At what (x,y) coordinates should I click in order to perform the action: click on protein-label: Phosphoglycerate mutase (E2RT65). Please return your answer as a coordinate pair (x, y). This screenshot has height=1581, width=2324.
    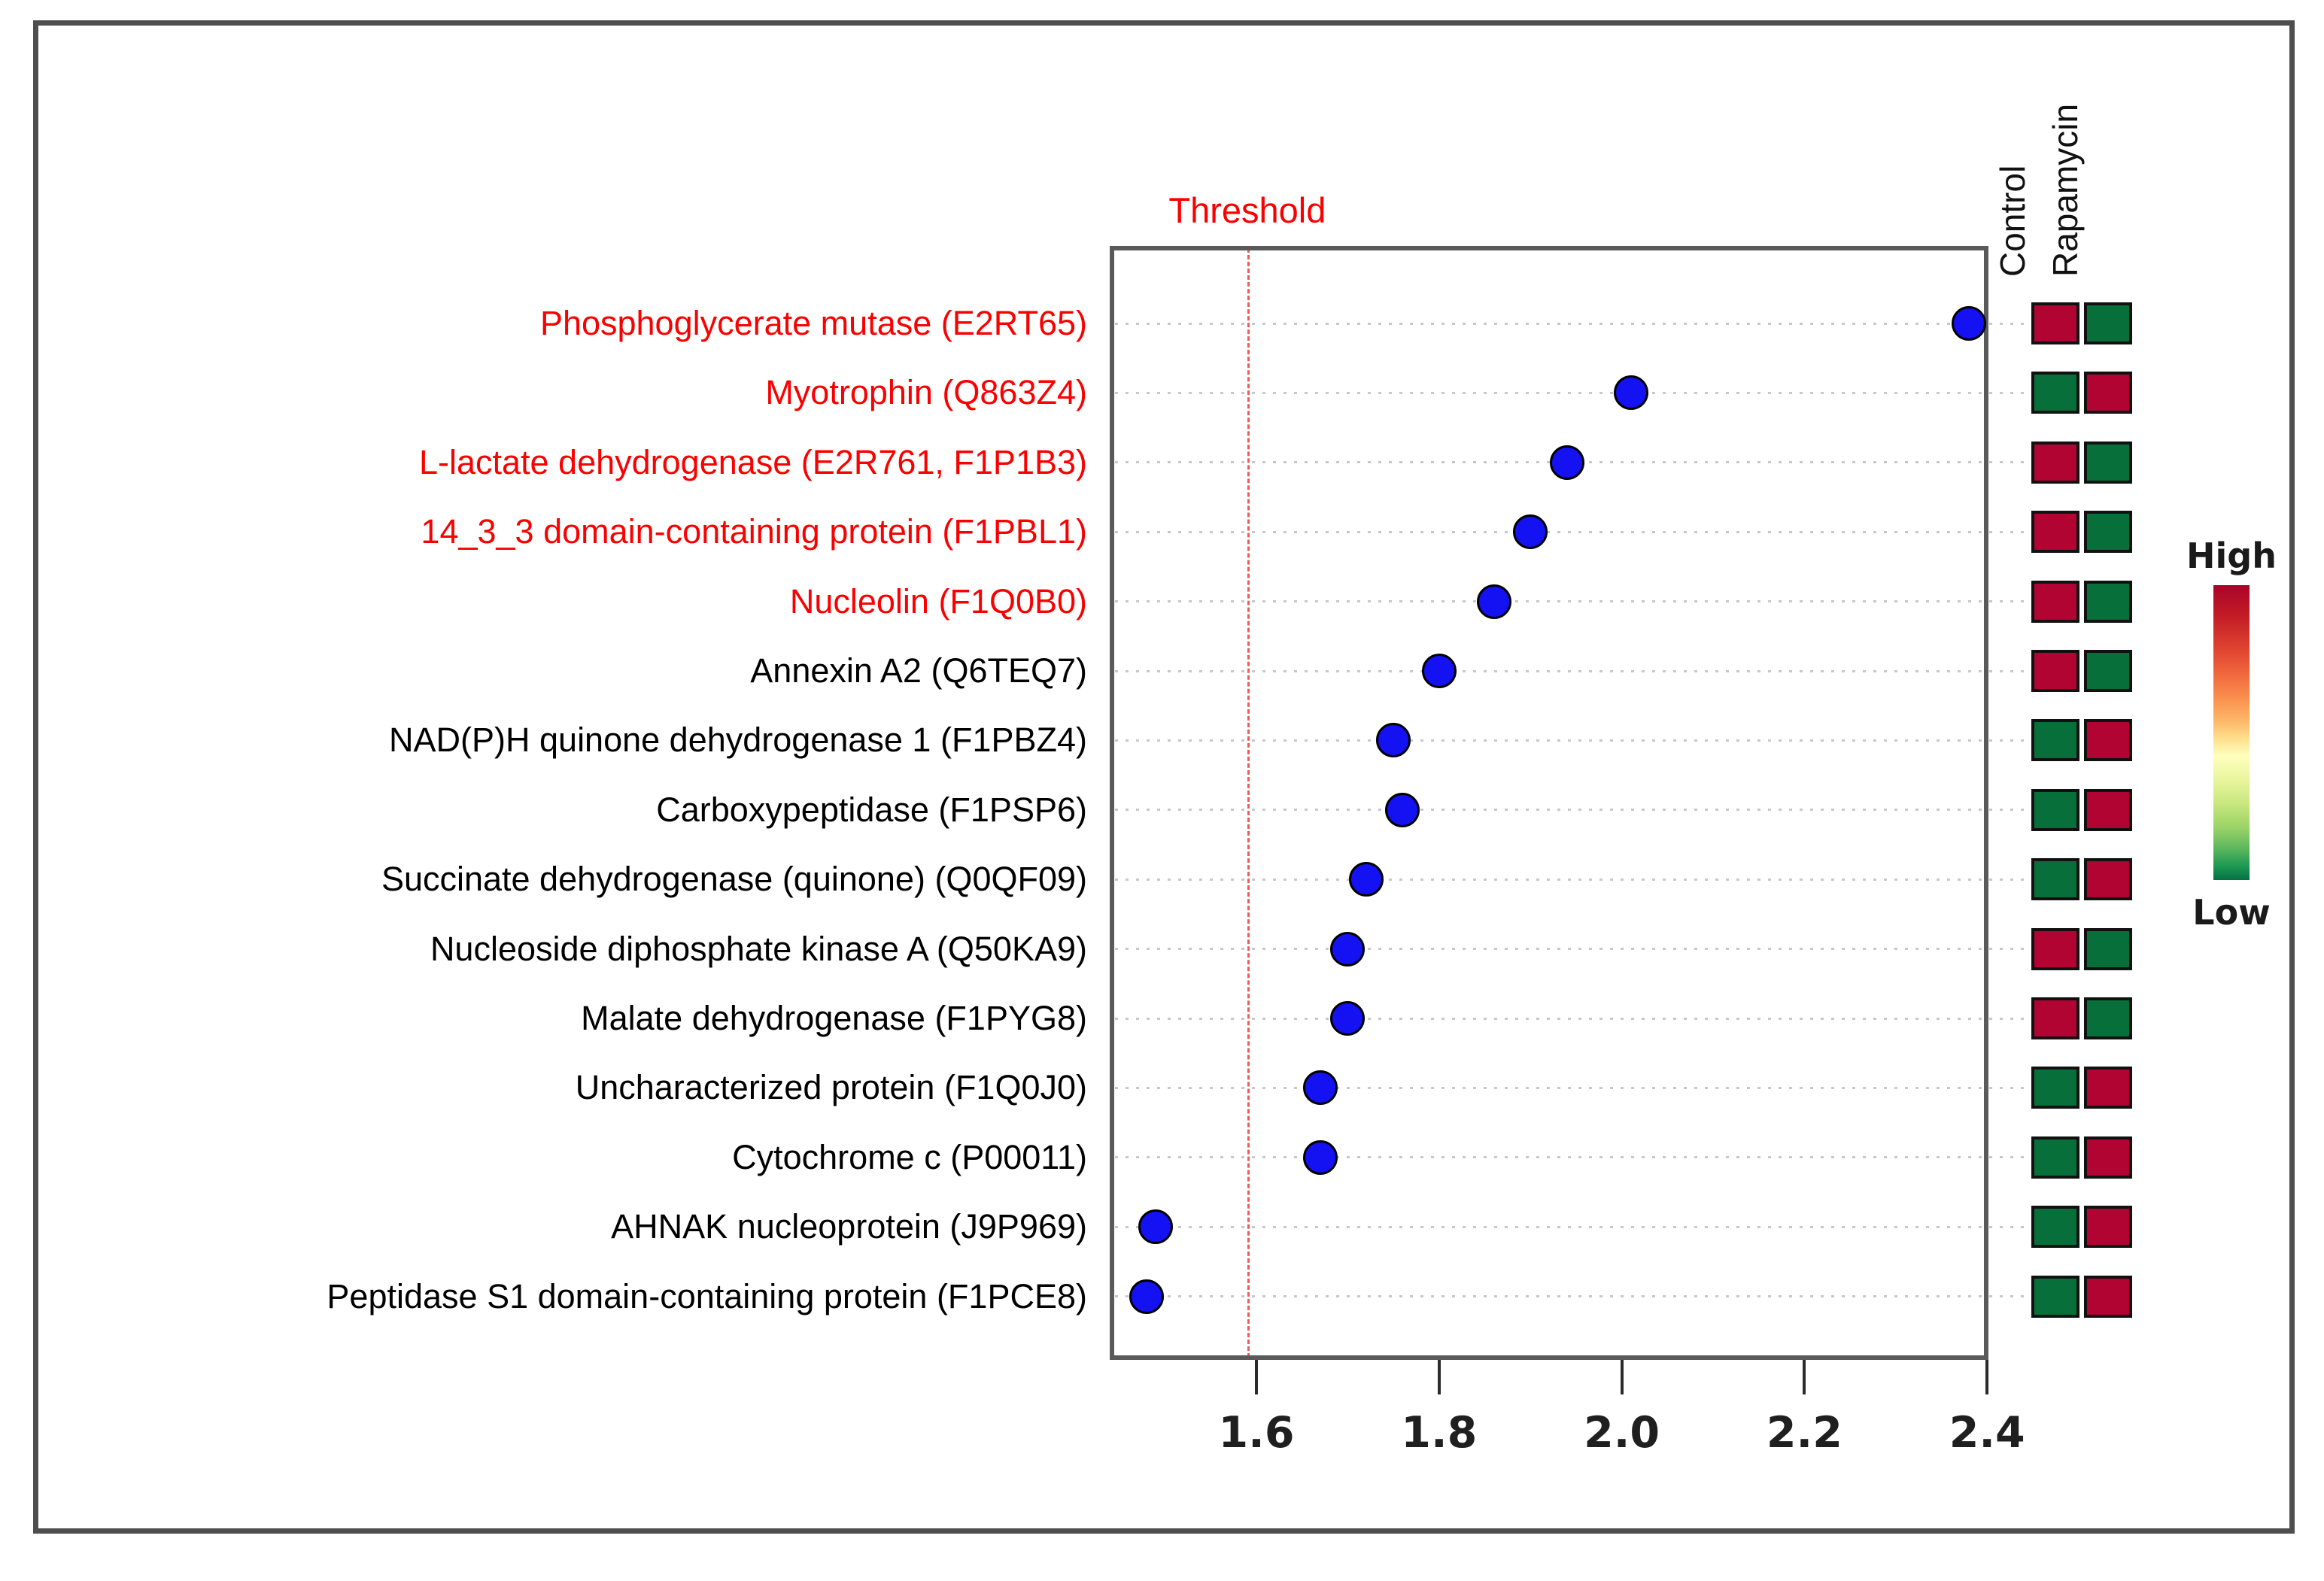
    Looking at the image, I should click on (813, 323).